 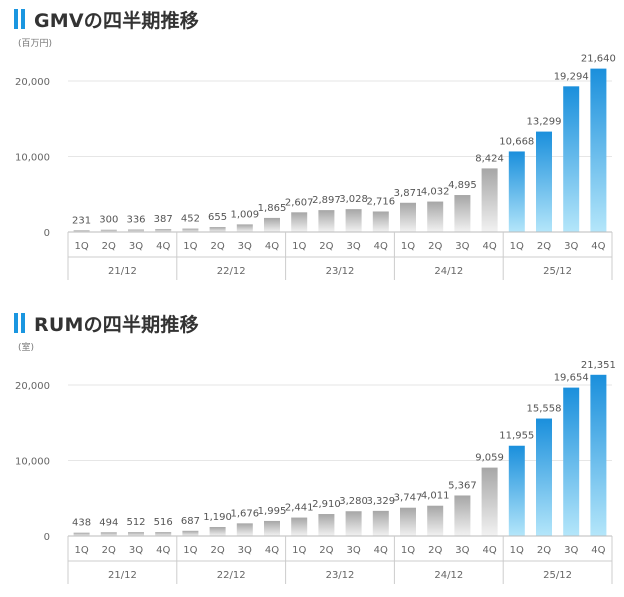 I want to click on gmv-value-label: 2,607, so click(x=299, y=202).